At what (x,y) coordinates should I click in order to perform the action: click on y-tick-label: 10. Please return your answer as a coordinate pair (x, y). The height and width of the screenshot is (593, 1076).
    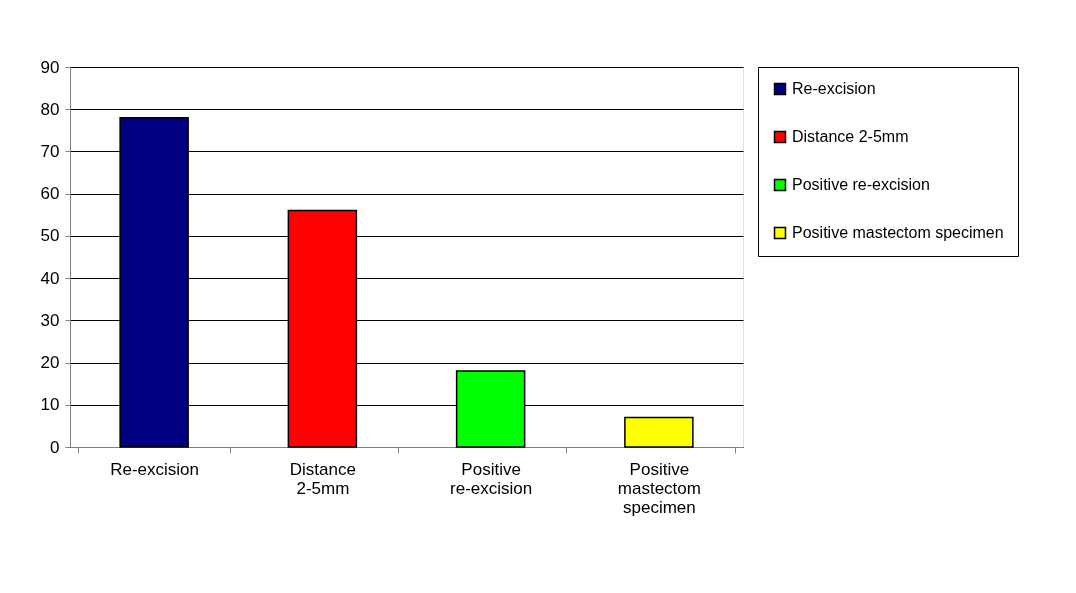
    Looking at the image, I should click on (50, 405).